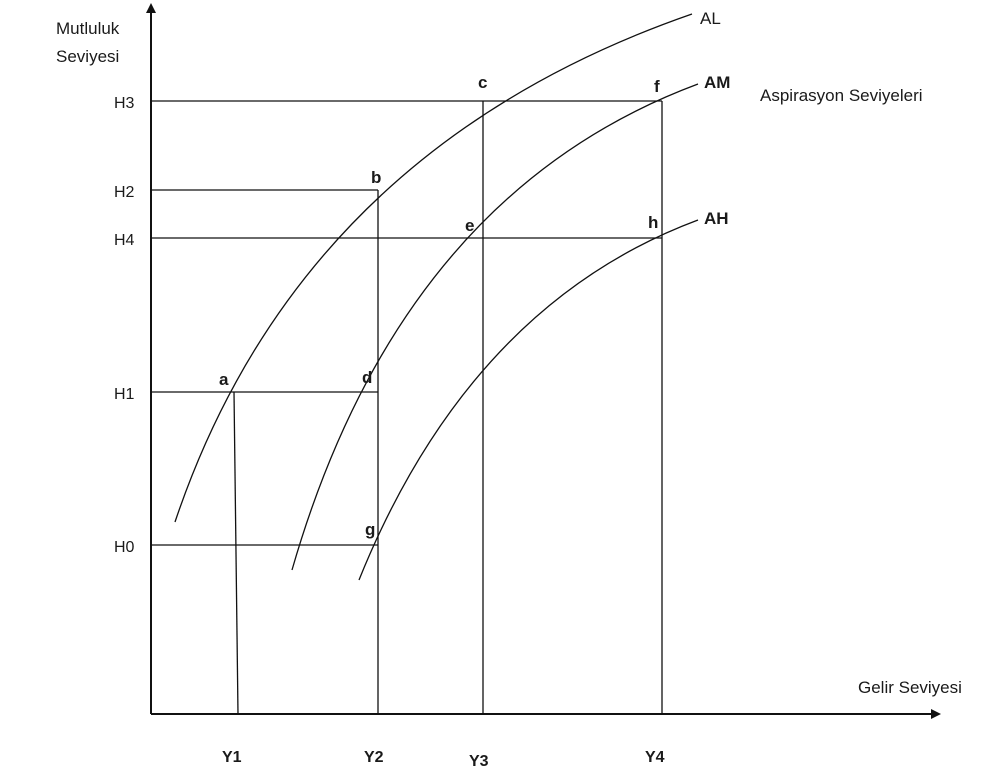 This screenshot has width=992, height=776. I want to click on point-label-g: g, so click(370, 529).